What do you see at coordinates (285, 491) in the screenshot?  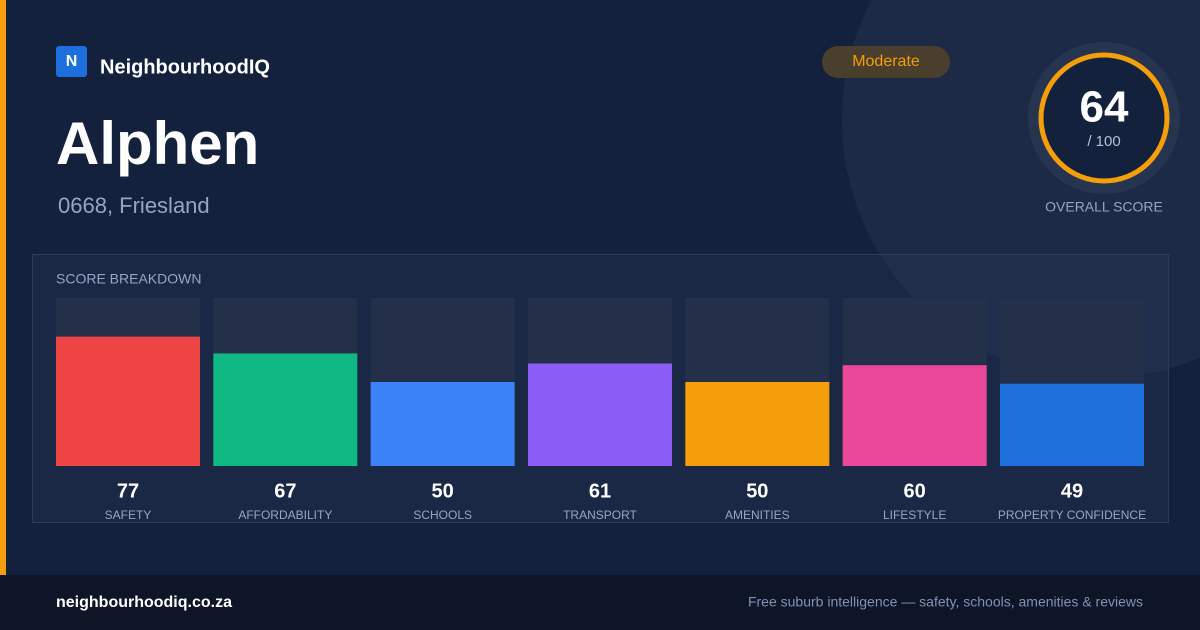 I see `value-label: 67` at bounding box center [285, 491].